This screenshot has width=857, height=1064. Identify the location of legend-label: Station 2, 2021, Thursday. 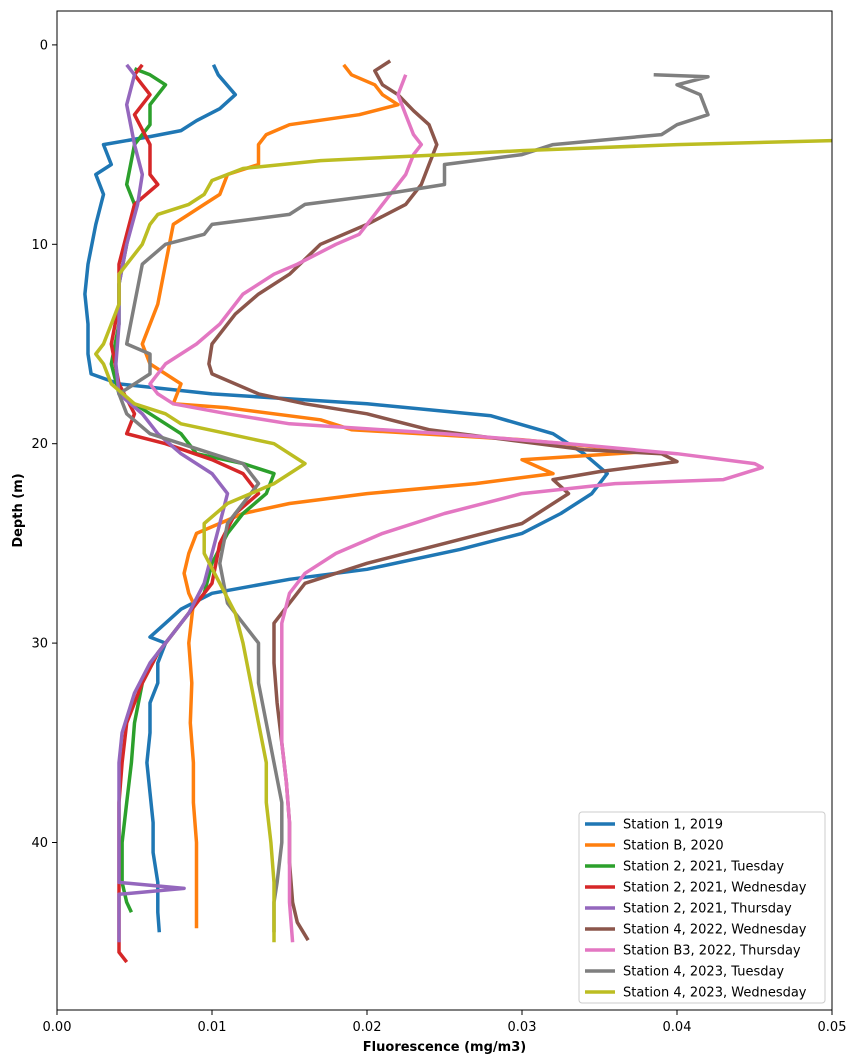
(707, 909).